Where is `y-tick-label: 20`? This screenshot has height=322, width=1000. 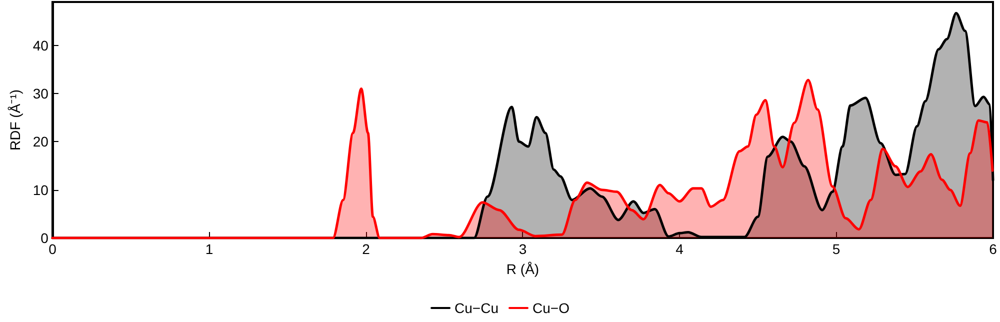 y-tick-label: 20 is located at coordinates (40, 142).